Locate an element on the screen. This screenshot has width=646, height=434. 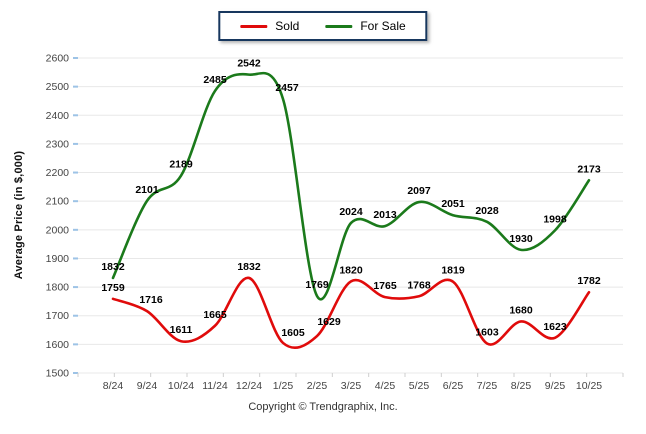
data-label-for-sale: 2024 is located at coordinates (351, 212).